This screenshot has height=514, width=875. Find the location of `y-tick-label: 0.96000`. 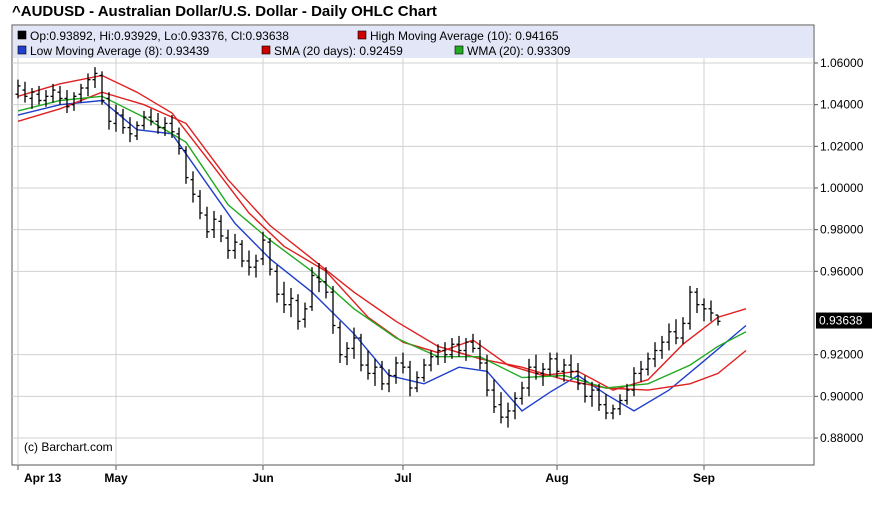

y-tick-label: 0.96000 is located at coordinates (842, 271).